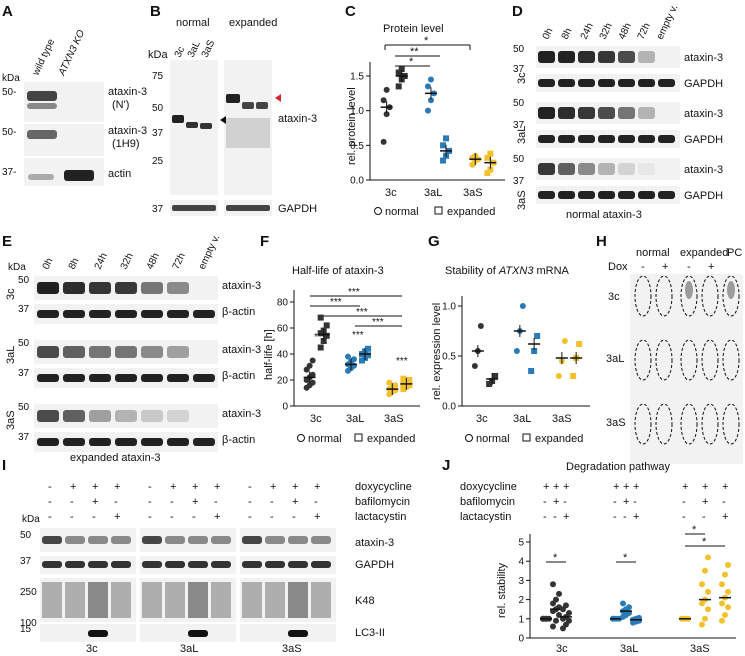 This screenshot has height=656, width=745. What do you see at coordinates (587, 31) in the screenshot?
I see `time-label: 24h` at bounding box center [587, 31].